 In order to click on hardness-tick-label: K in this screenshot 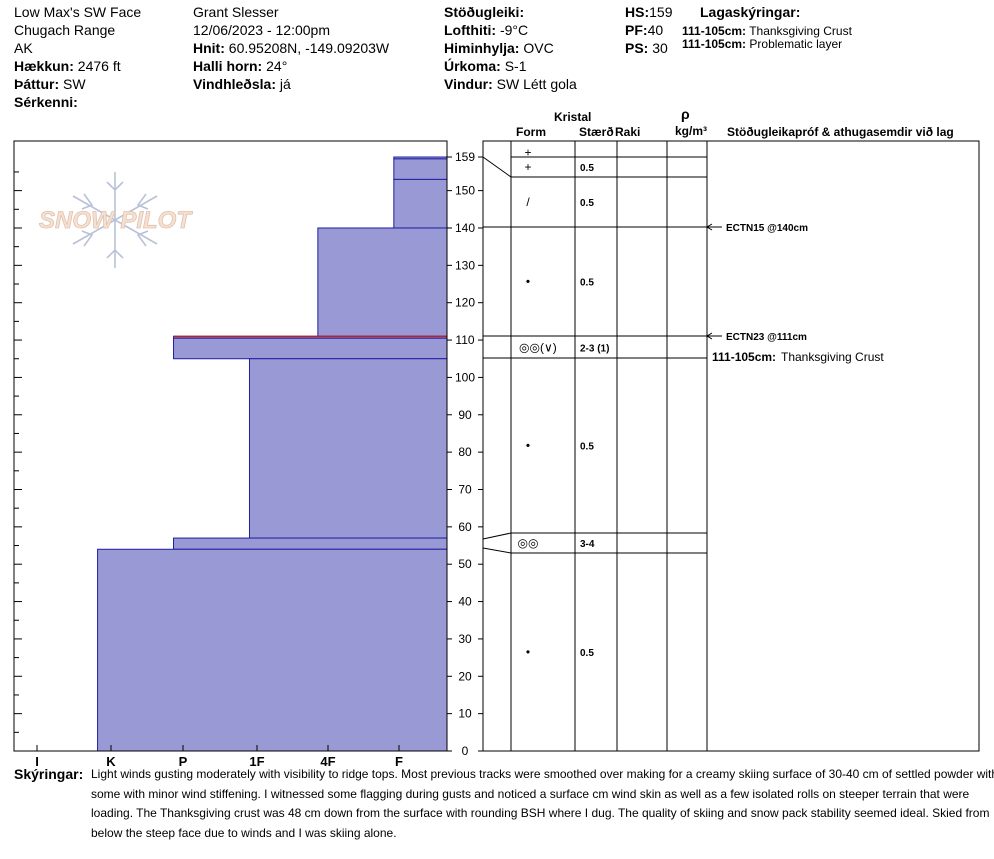, I will do `click(111, 761)`.